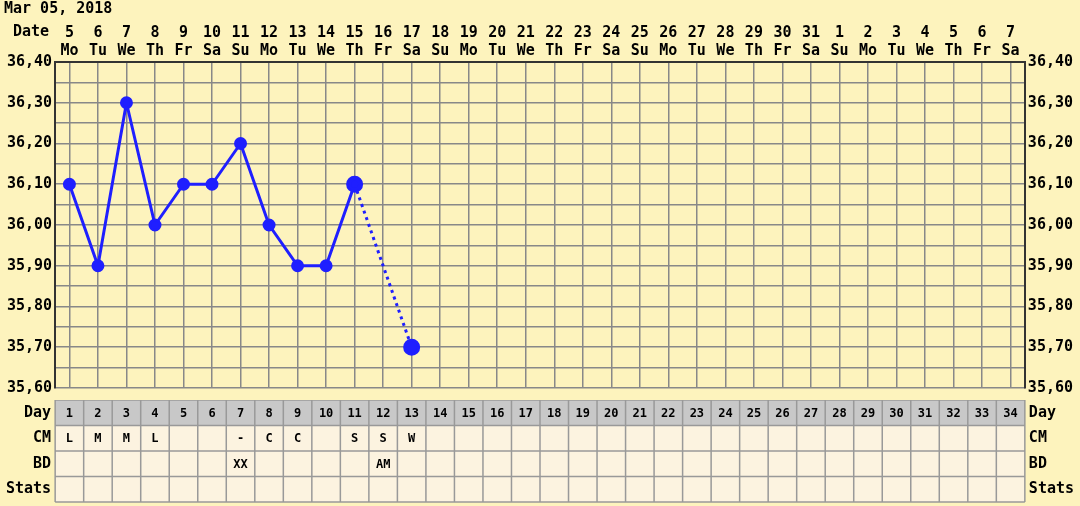  Describe the element at coordinates (754, 412) in the screenshot. I see `text: 25` at that location.